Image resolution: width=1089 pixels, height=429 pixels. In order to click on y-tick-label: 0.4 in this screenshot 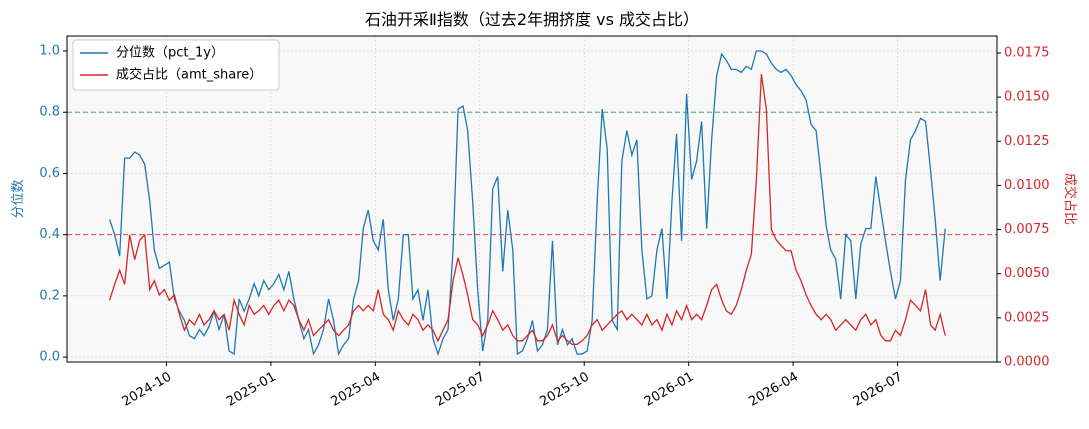, I will do `click(49, 234)`.